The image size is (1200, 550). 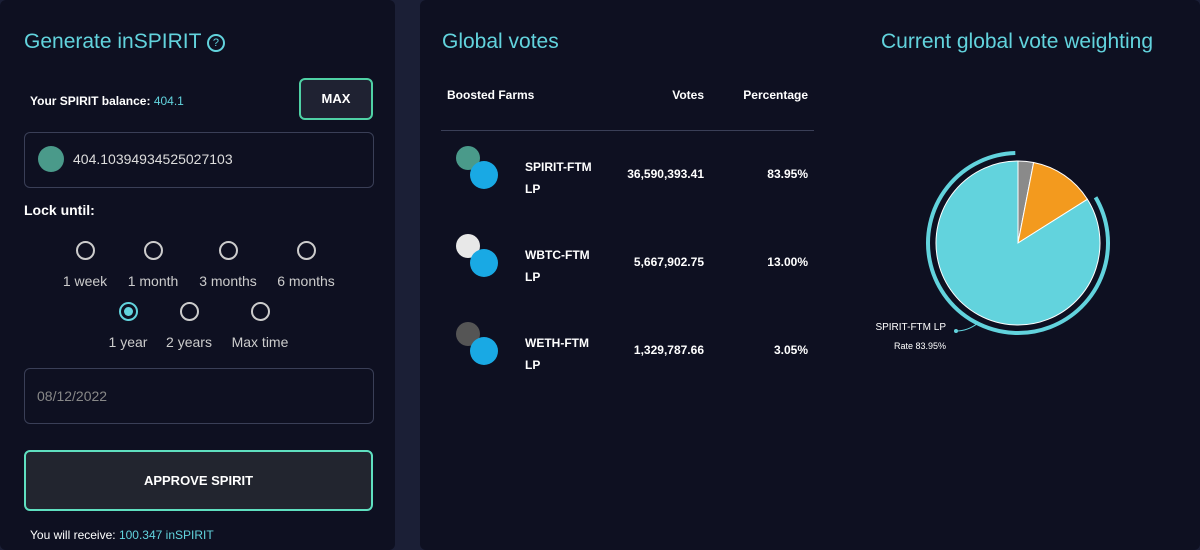 I want to click on votes-value: 36,590,393.41, so click(x=665, y=174).